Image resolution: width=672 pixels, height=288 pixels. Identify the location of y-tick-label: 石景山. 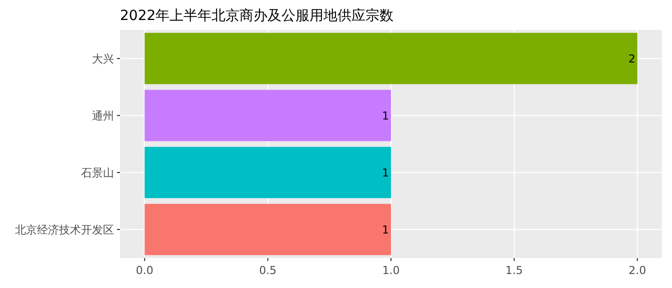
(97, 173).